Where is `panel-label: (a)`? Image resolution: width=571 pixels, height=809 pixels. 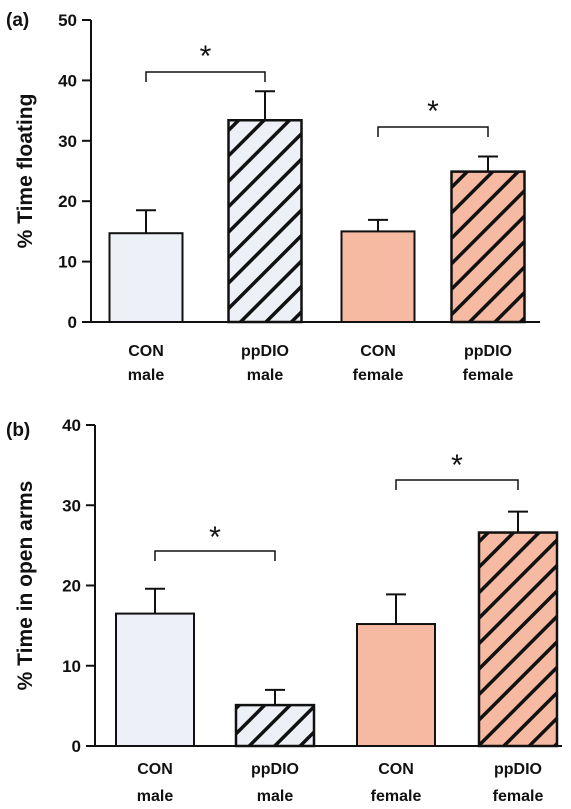 panel-label: (a) is located at coordinates (17, 20).